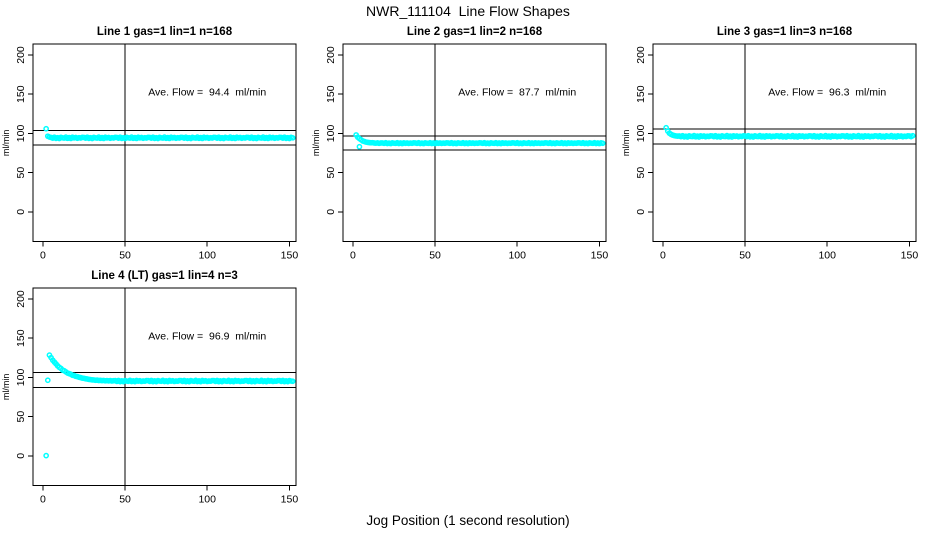 This screenshot has width=936, height=540. Describe the element at coordinates (207, 93) in the screenshot. I see `ave-flow-annotation: Ave. Flow = 94.4 ml/min` at that location.